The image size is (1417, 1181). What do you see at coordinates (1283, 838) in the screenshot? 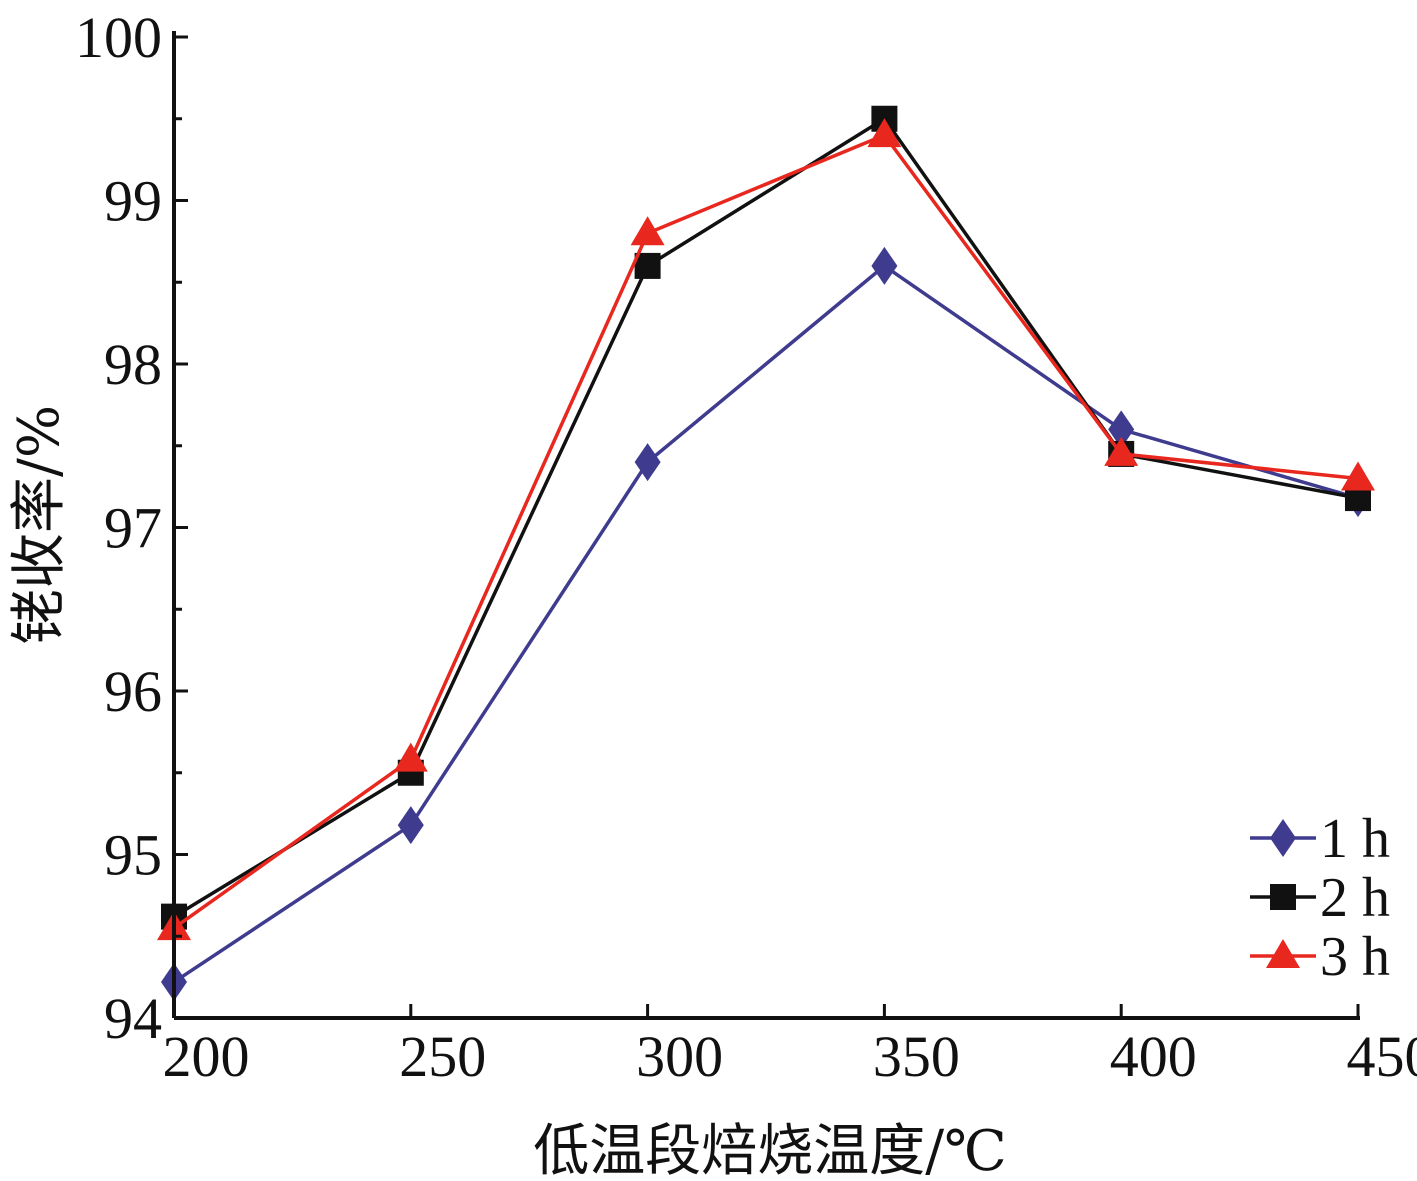
I see `legend-marker-diamond` at bounding box center [1283, 838].